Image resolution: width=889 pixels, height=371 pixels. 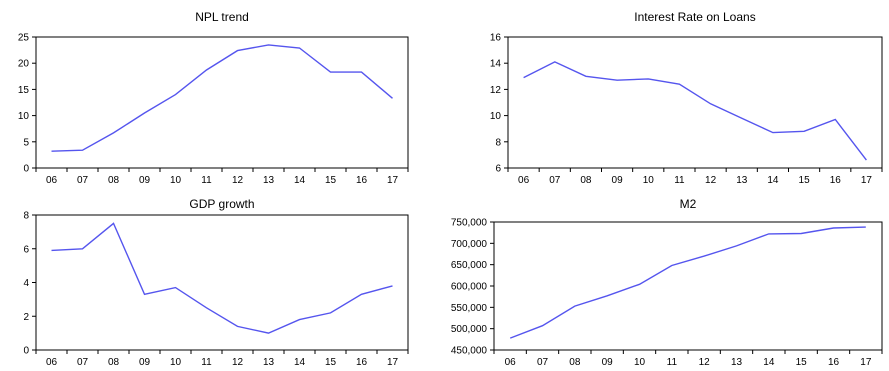 I want to click on y-tick-label: 4, so click(x=26, y=283).